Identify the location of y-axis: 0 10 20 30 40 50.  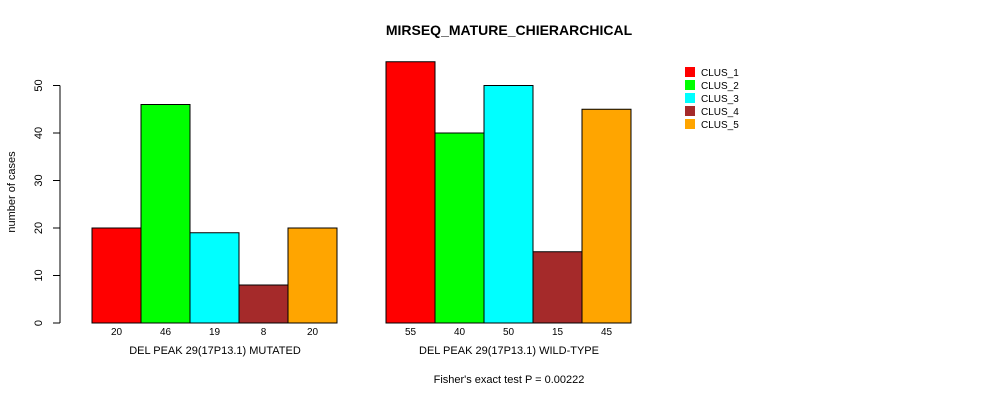
(47, 202).